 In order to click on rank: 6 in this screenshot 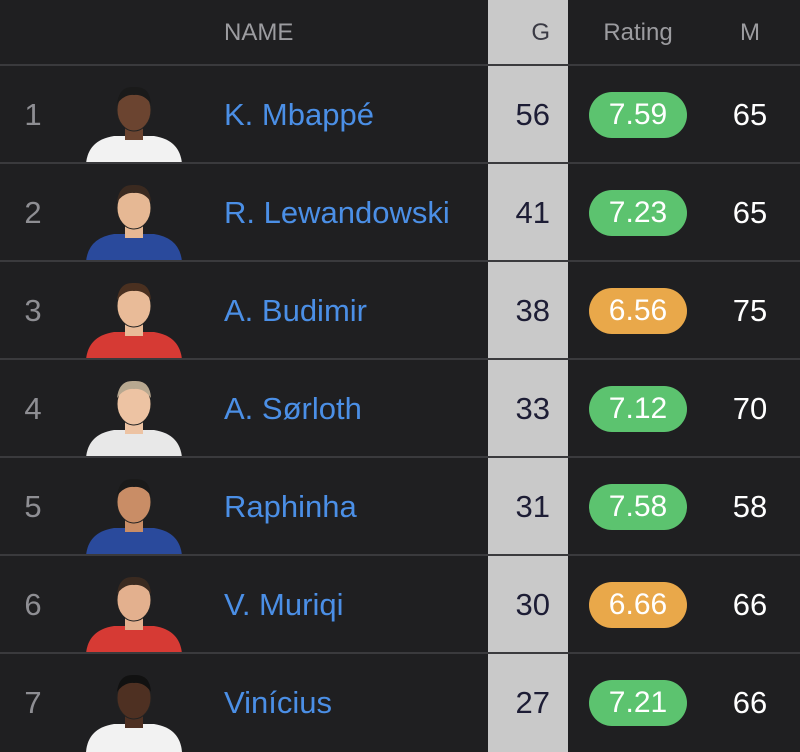, I will do `click(33, 604)`.